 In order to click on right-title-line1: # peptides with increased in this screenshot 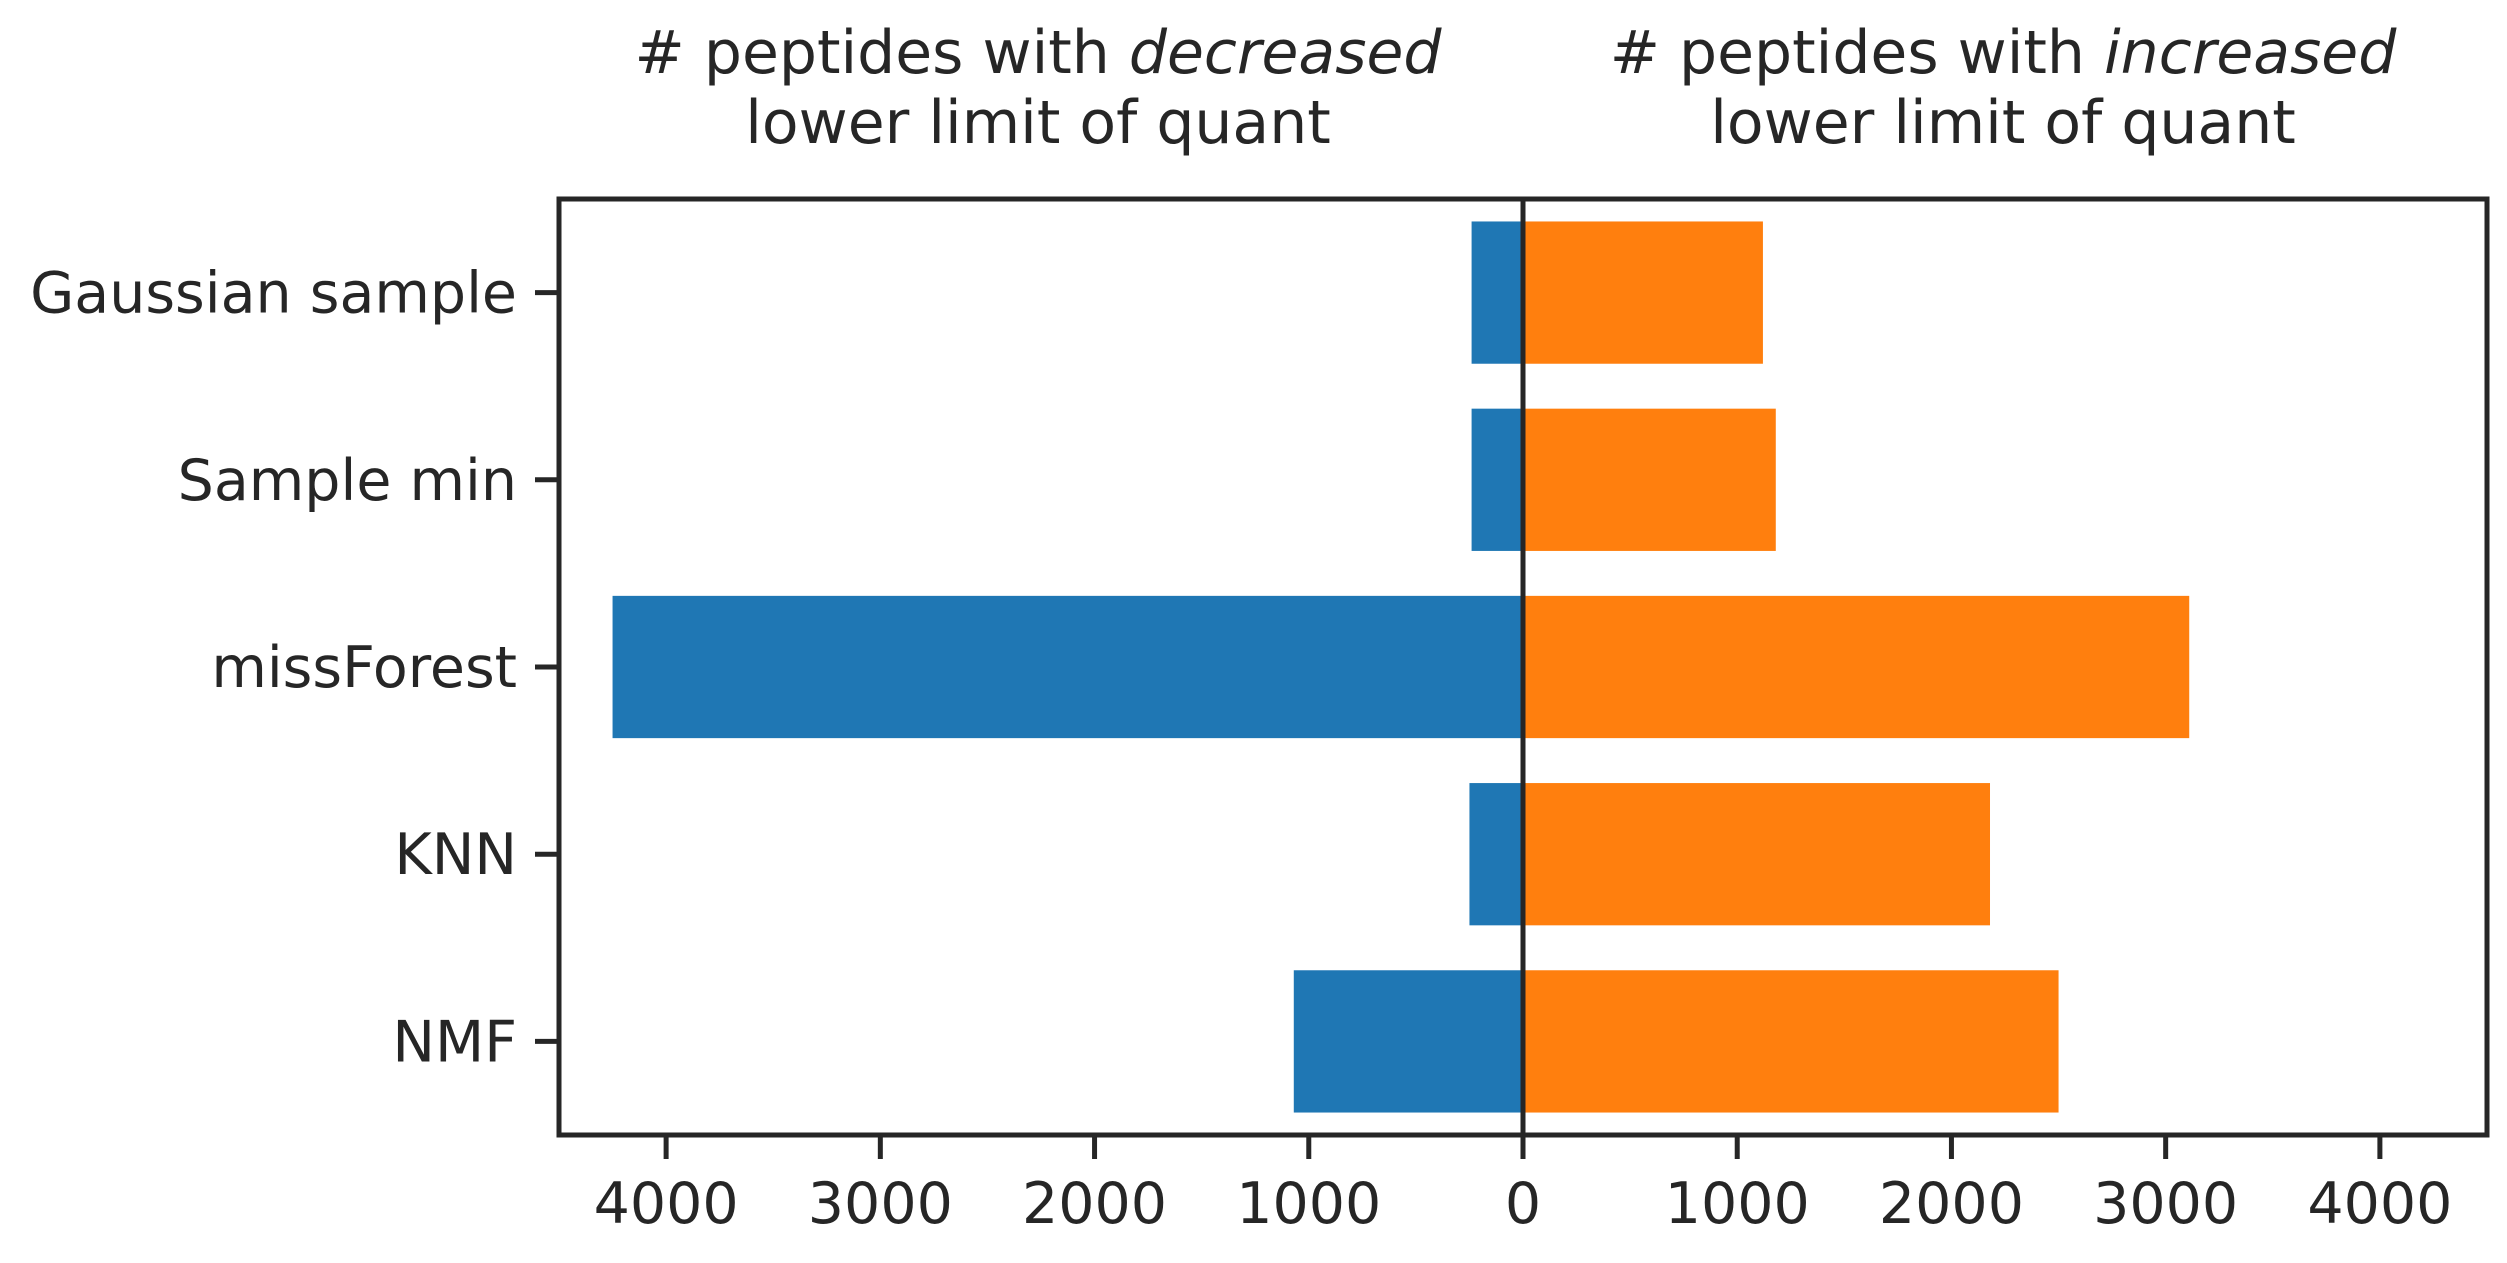, I will do `click(2004, 53)`.